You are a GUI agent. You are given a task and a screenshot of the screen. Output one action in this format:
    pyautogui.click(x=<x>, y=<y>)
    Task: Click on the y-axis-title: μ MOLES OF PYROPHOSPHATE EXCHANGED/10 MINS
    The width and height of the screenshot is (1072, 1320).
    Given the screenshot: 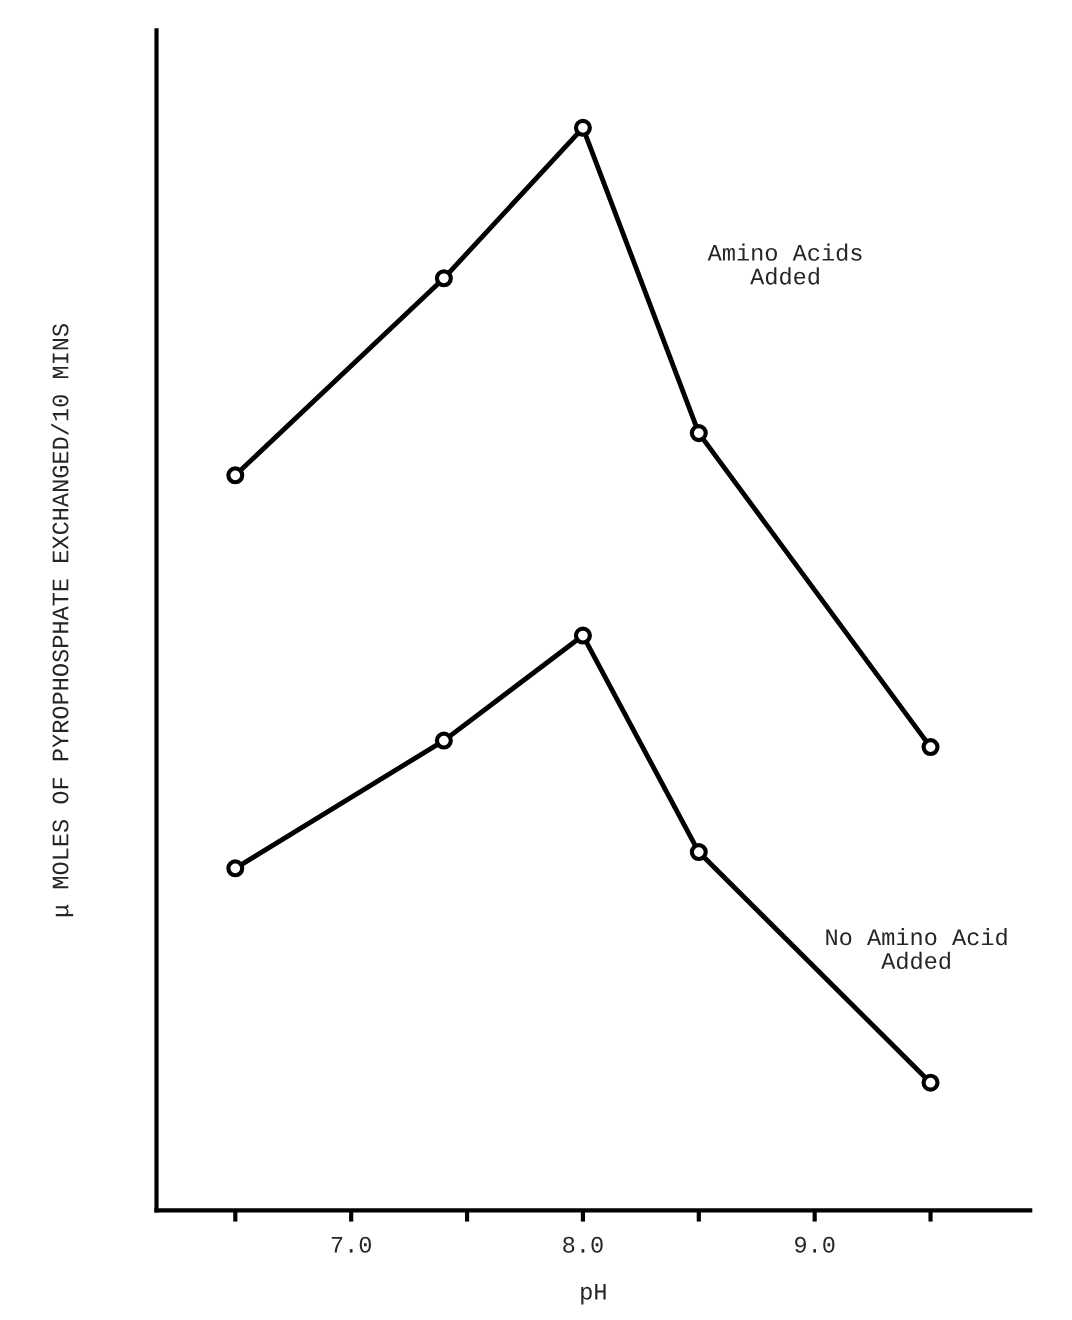 What is the action you would take?
    pyautogui.click(x=62, y=620)
    